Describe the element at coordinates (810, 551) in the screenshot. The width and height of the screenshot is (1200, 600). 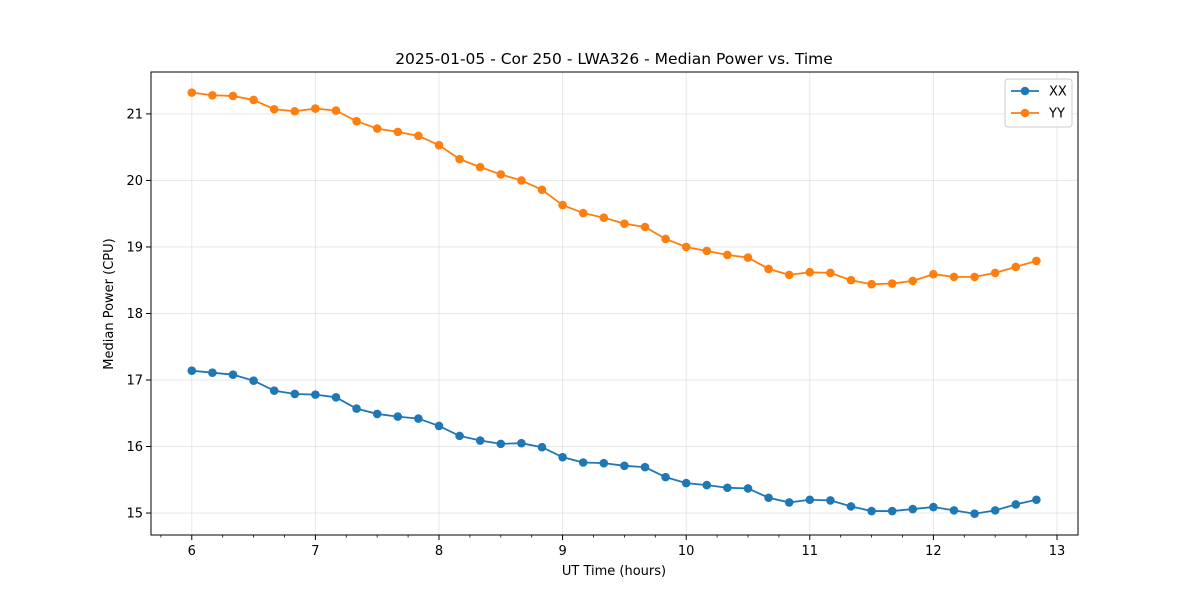
I see `x-tick-label: 11` at that location.